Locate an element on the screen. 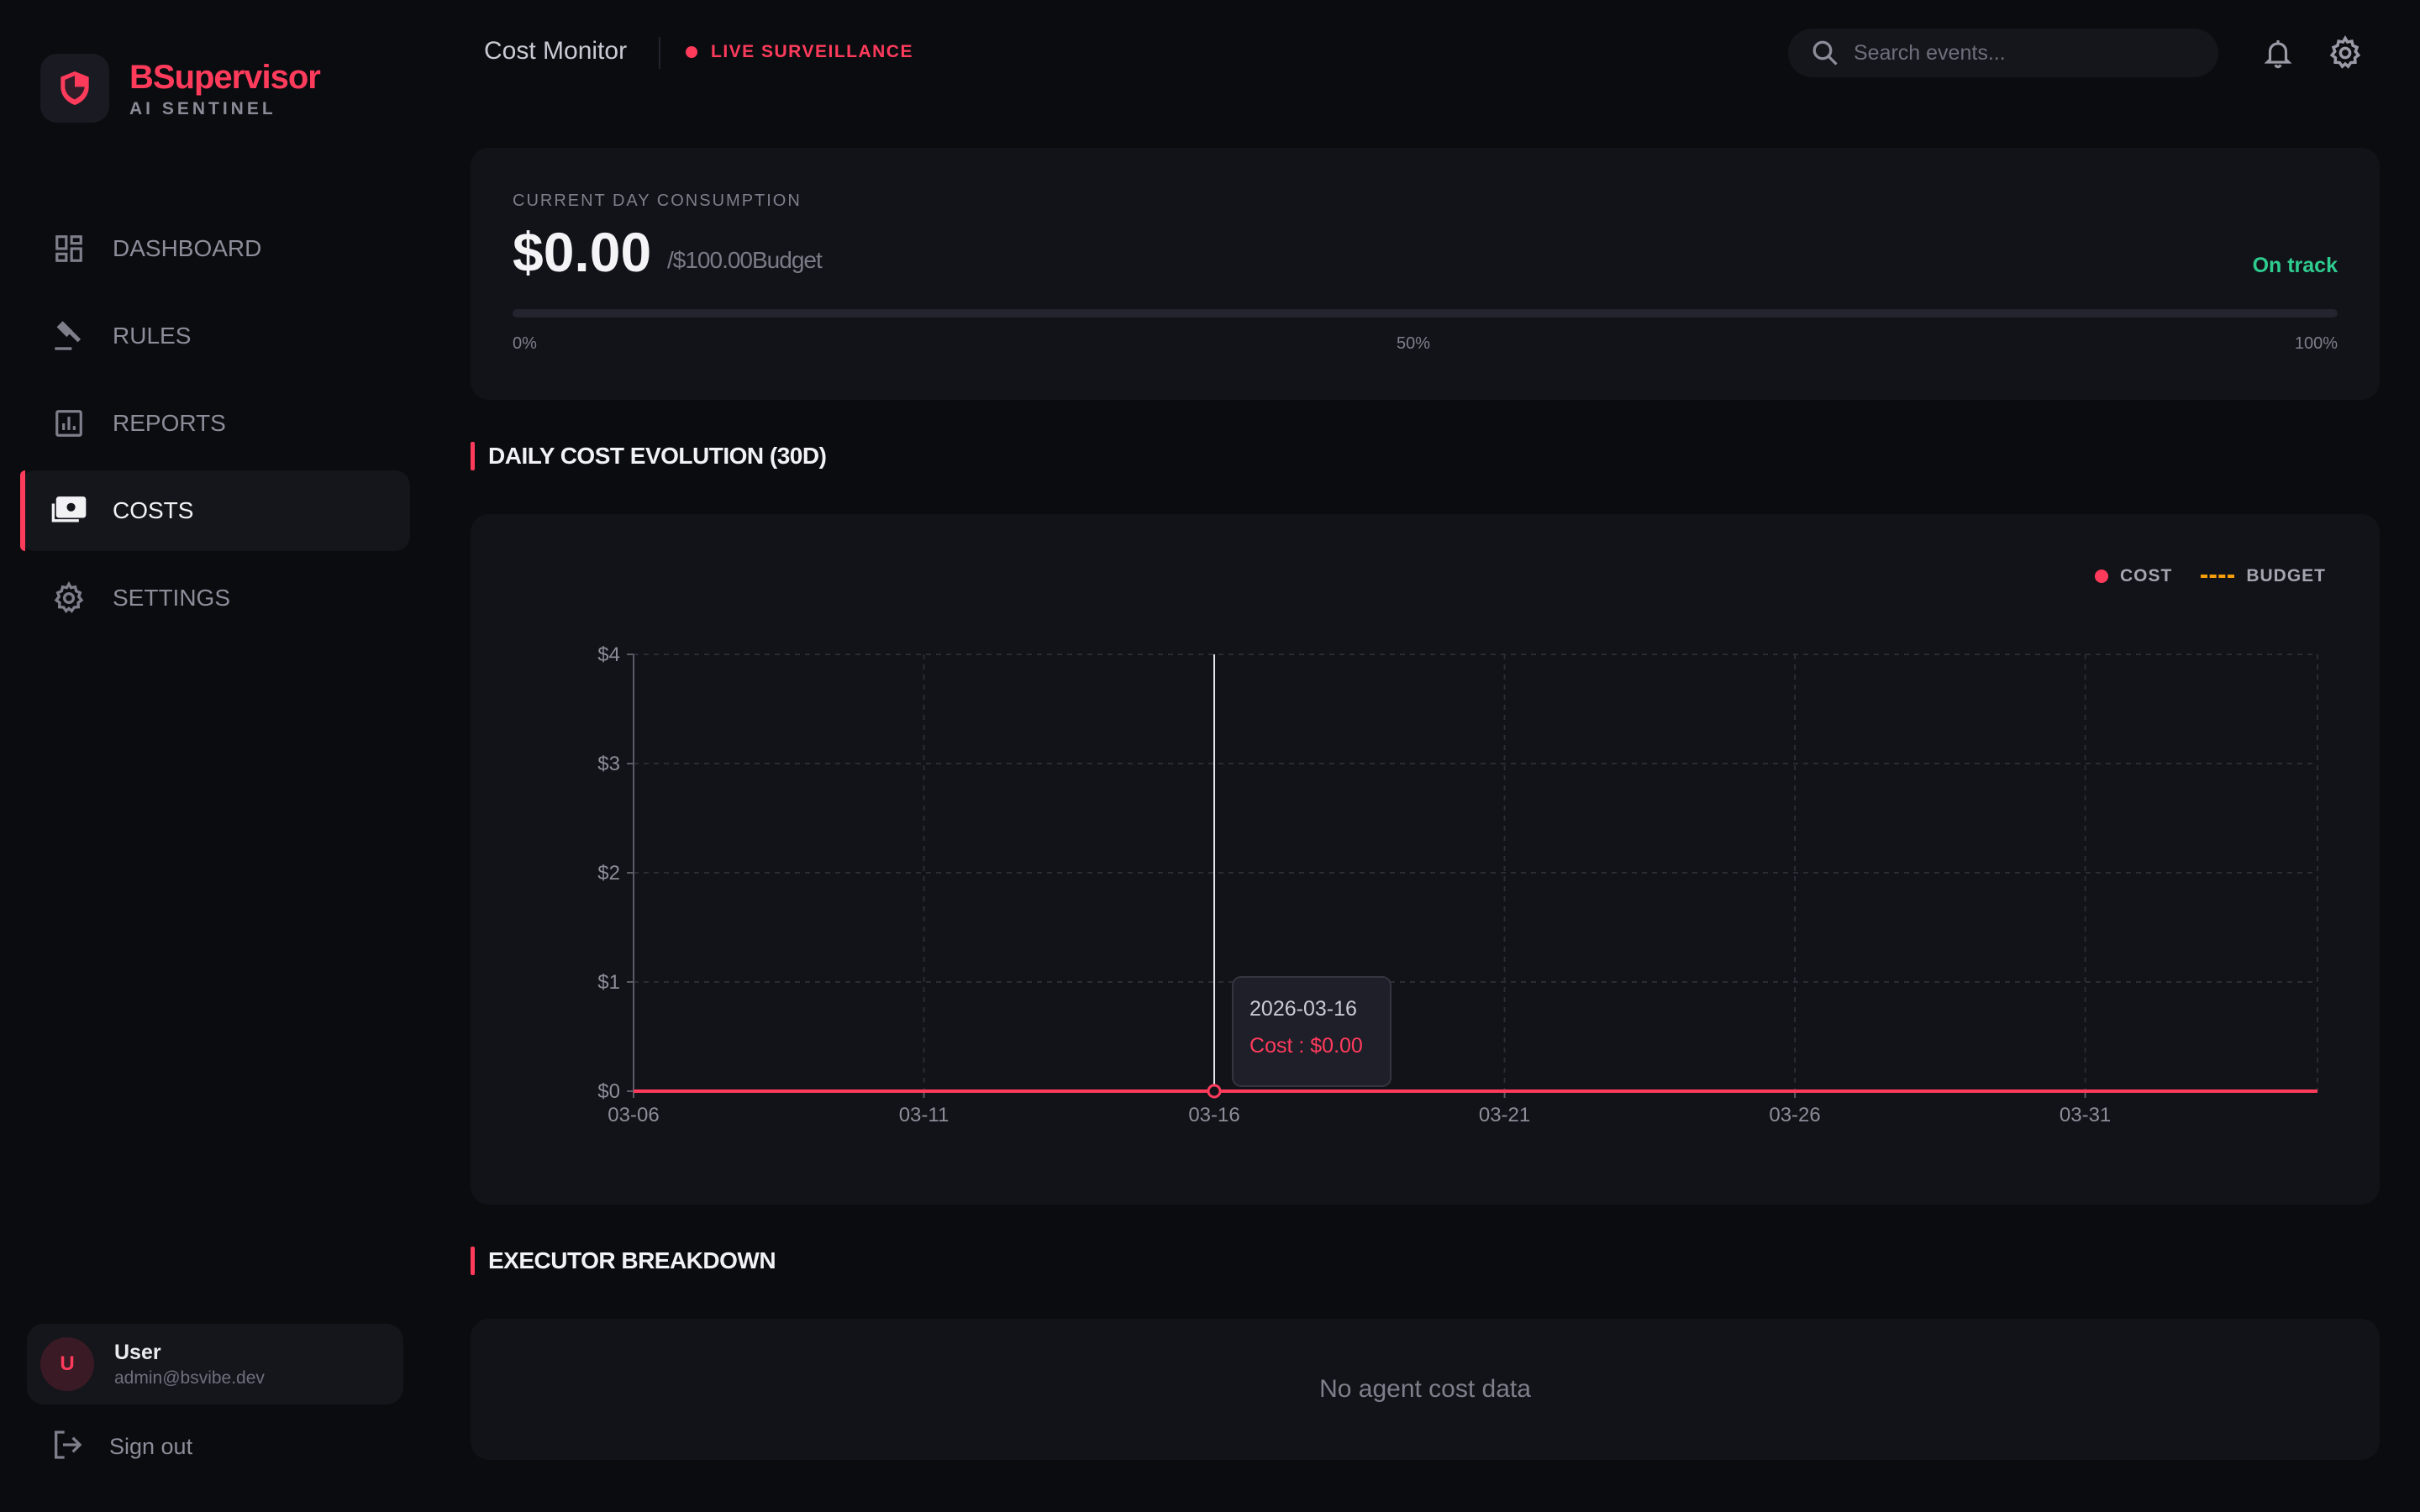  x-tick-label: 03-31 is located at coordinates (2086, 1115).